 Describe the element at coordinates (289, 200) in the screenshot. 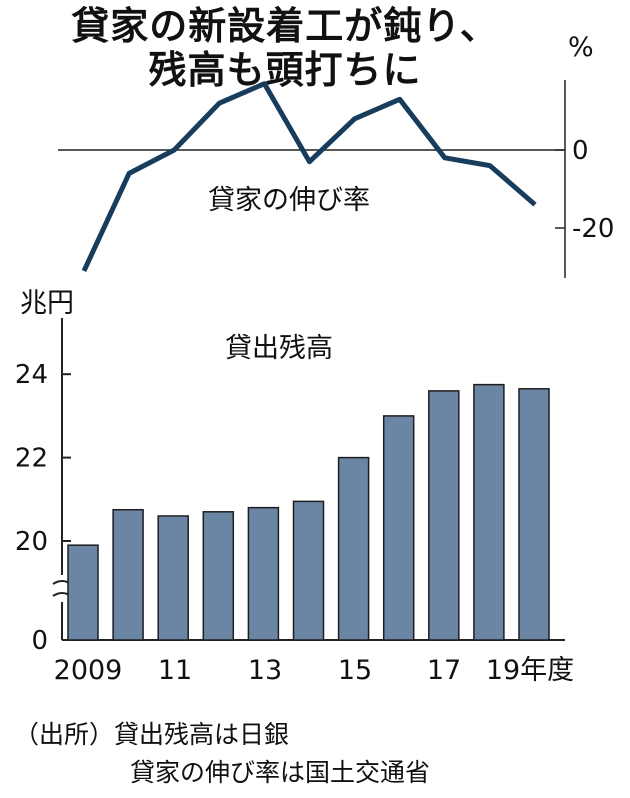

I see `line-series-label: 貸家の伸び率` at that location.